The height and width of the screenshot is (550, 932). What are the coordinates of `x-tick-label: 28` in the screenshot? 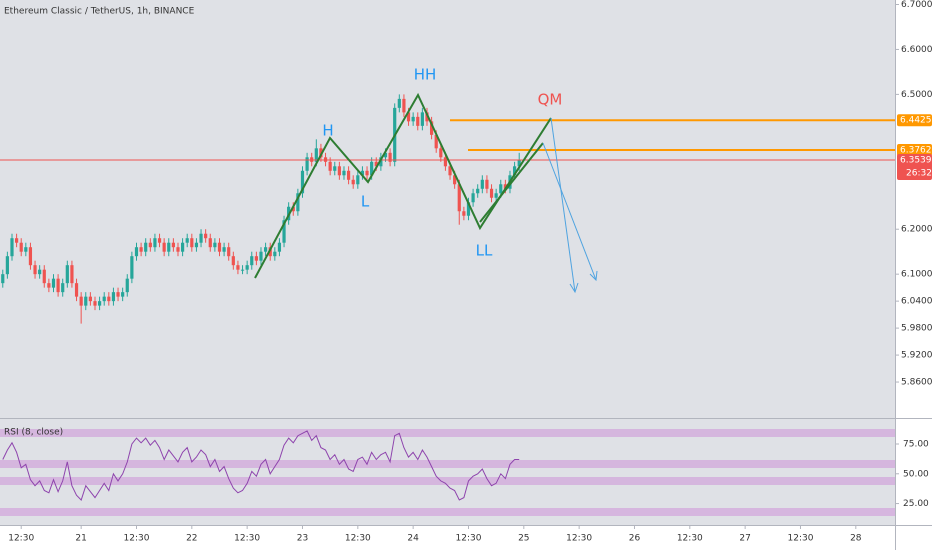 It's located at (856, 539).